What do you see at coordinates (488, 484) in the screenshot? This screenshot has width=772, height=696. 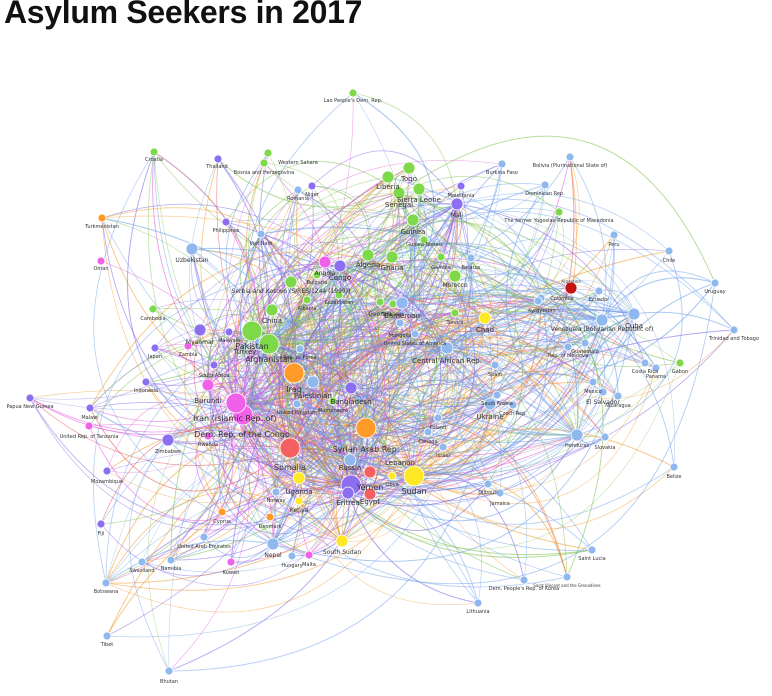 I see `node-djibouti` at bounding box center [488, 484].